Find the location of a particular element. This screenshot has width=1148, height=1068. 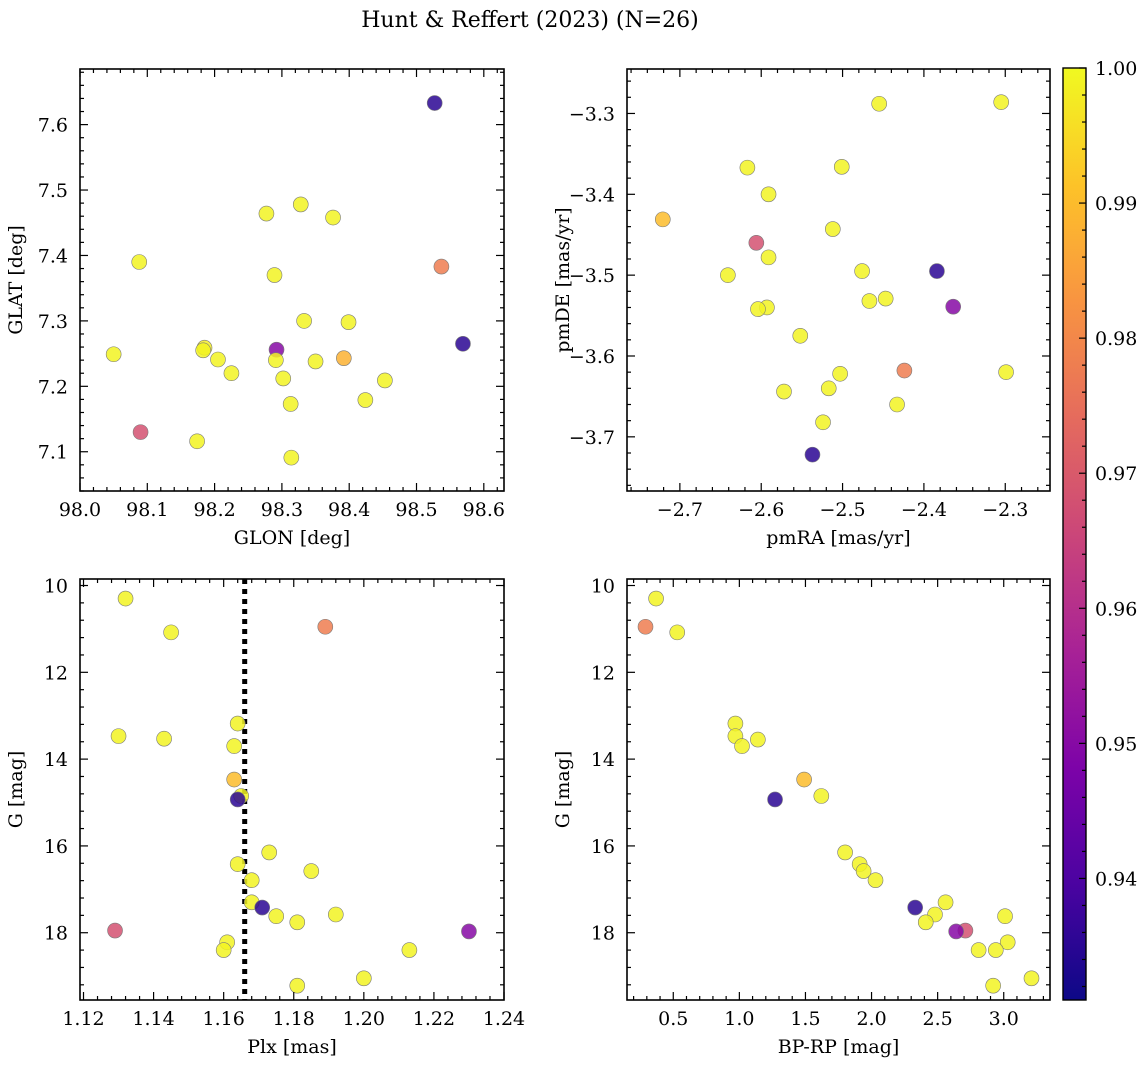

x-tick-label: 98.3 is located at coordinates (282, 510).